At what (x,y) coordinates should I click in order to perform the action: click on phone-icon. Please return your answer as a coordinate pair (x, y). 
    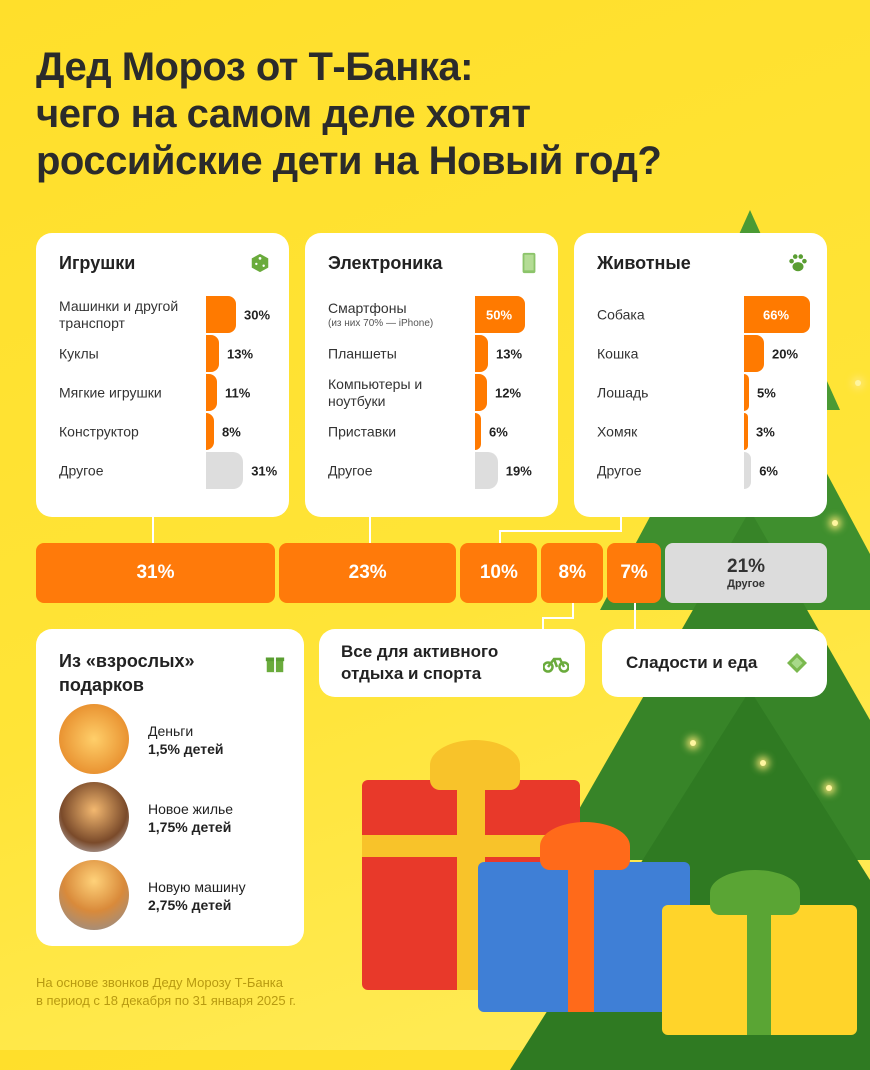
    Looking at the image, I should click on (529, 263).